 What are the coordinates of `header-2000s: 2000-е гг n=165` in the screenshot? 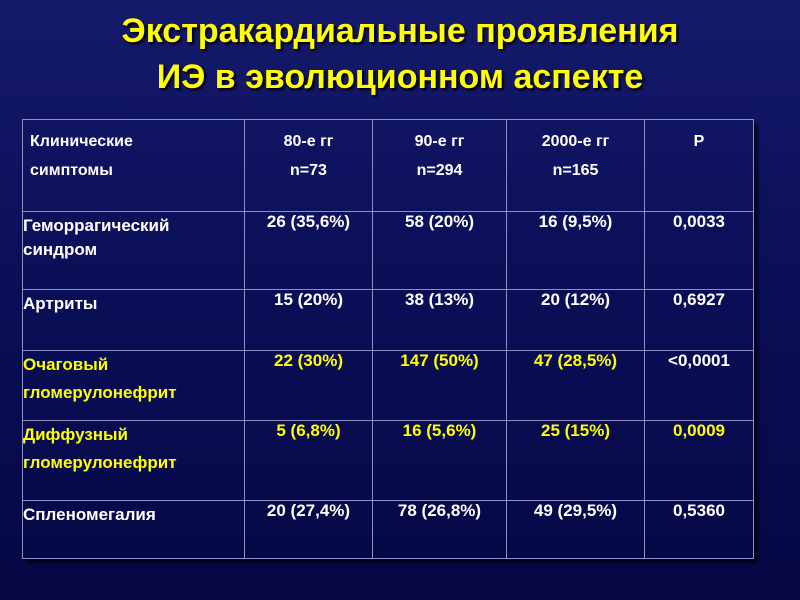 It's located at (575, 165).